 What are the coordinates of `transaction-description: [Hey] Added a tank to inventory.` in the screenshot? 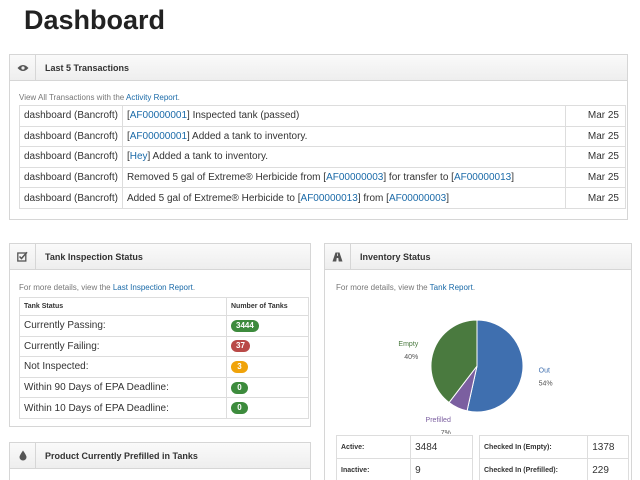 It's located at (344, 157).